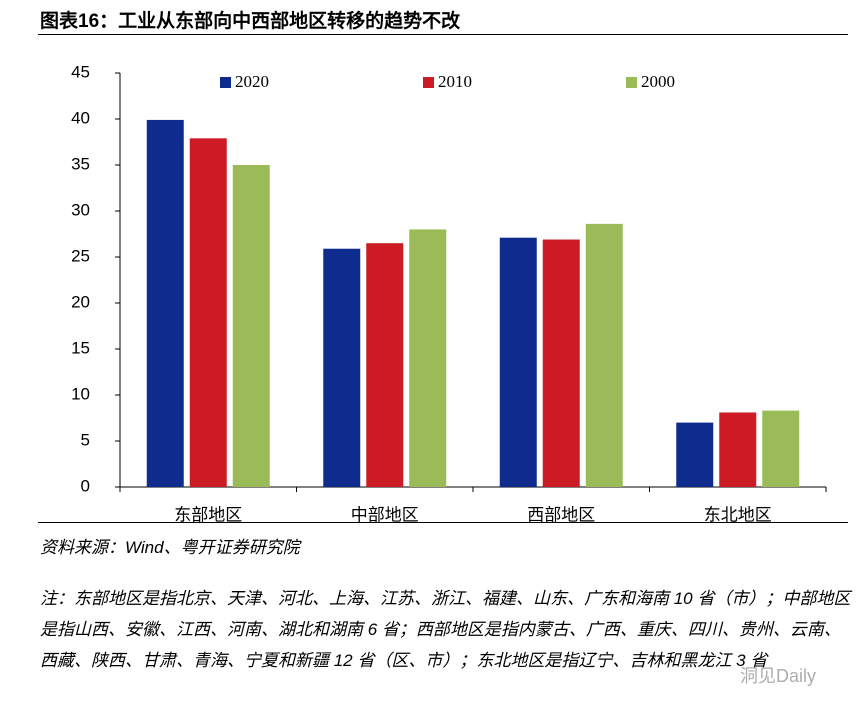 The height and width of the screenshot is (711, 859). Describe the element at coordinates (80, 301) in the screenshot. I see `y-tick-label: 20` at that location.